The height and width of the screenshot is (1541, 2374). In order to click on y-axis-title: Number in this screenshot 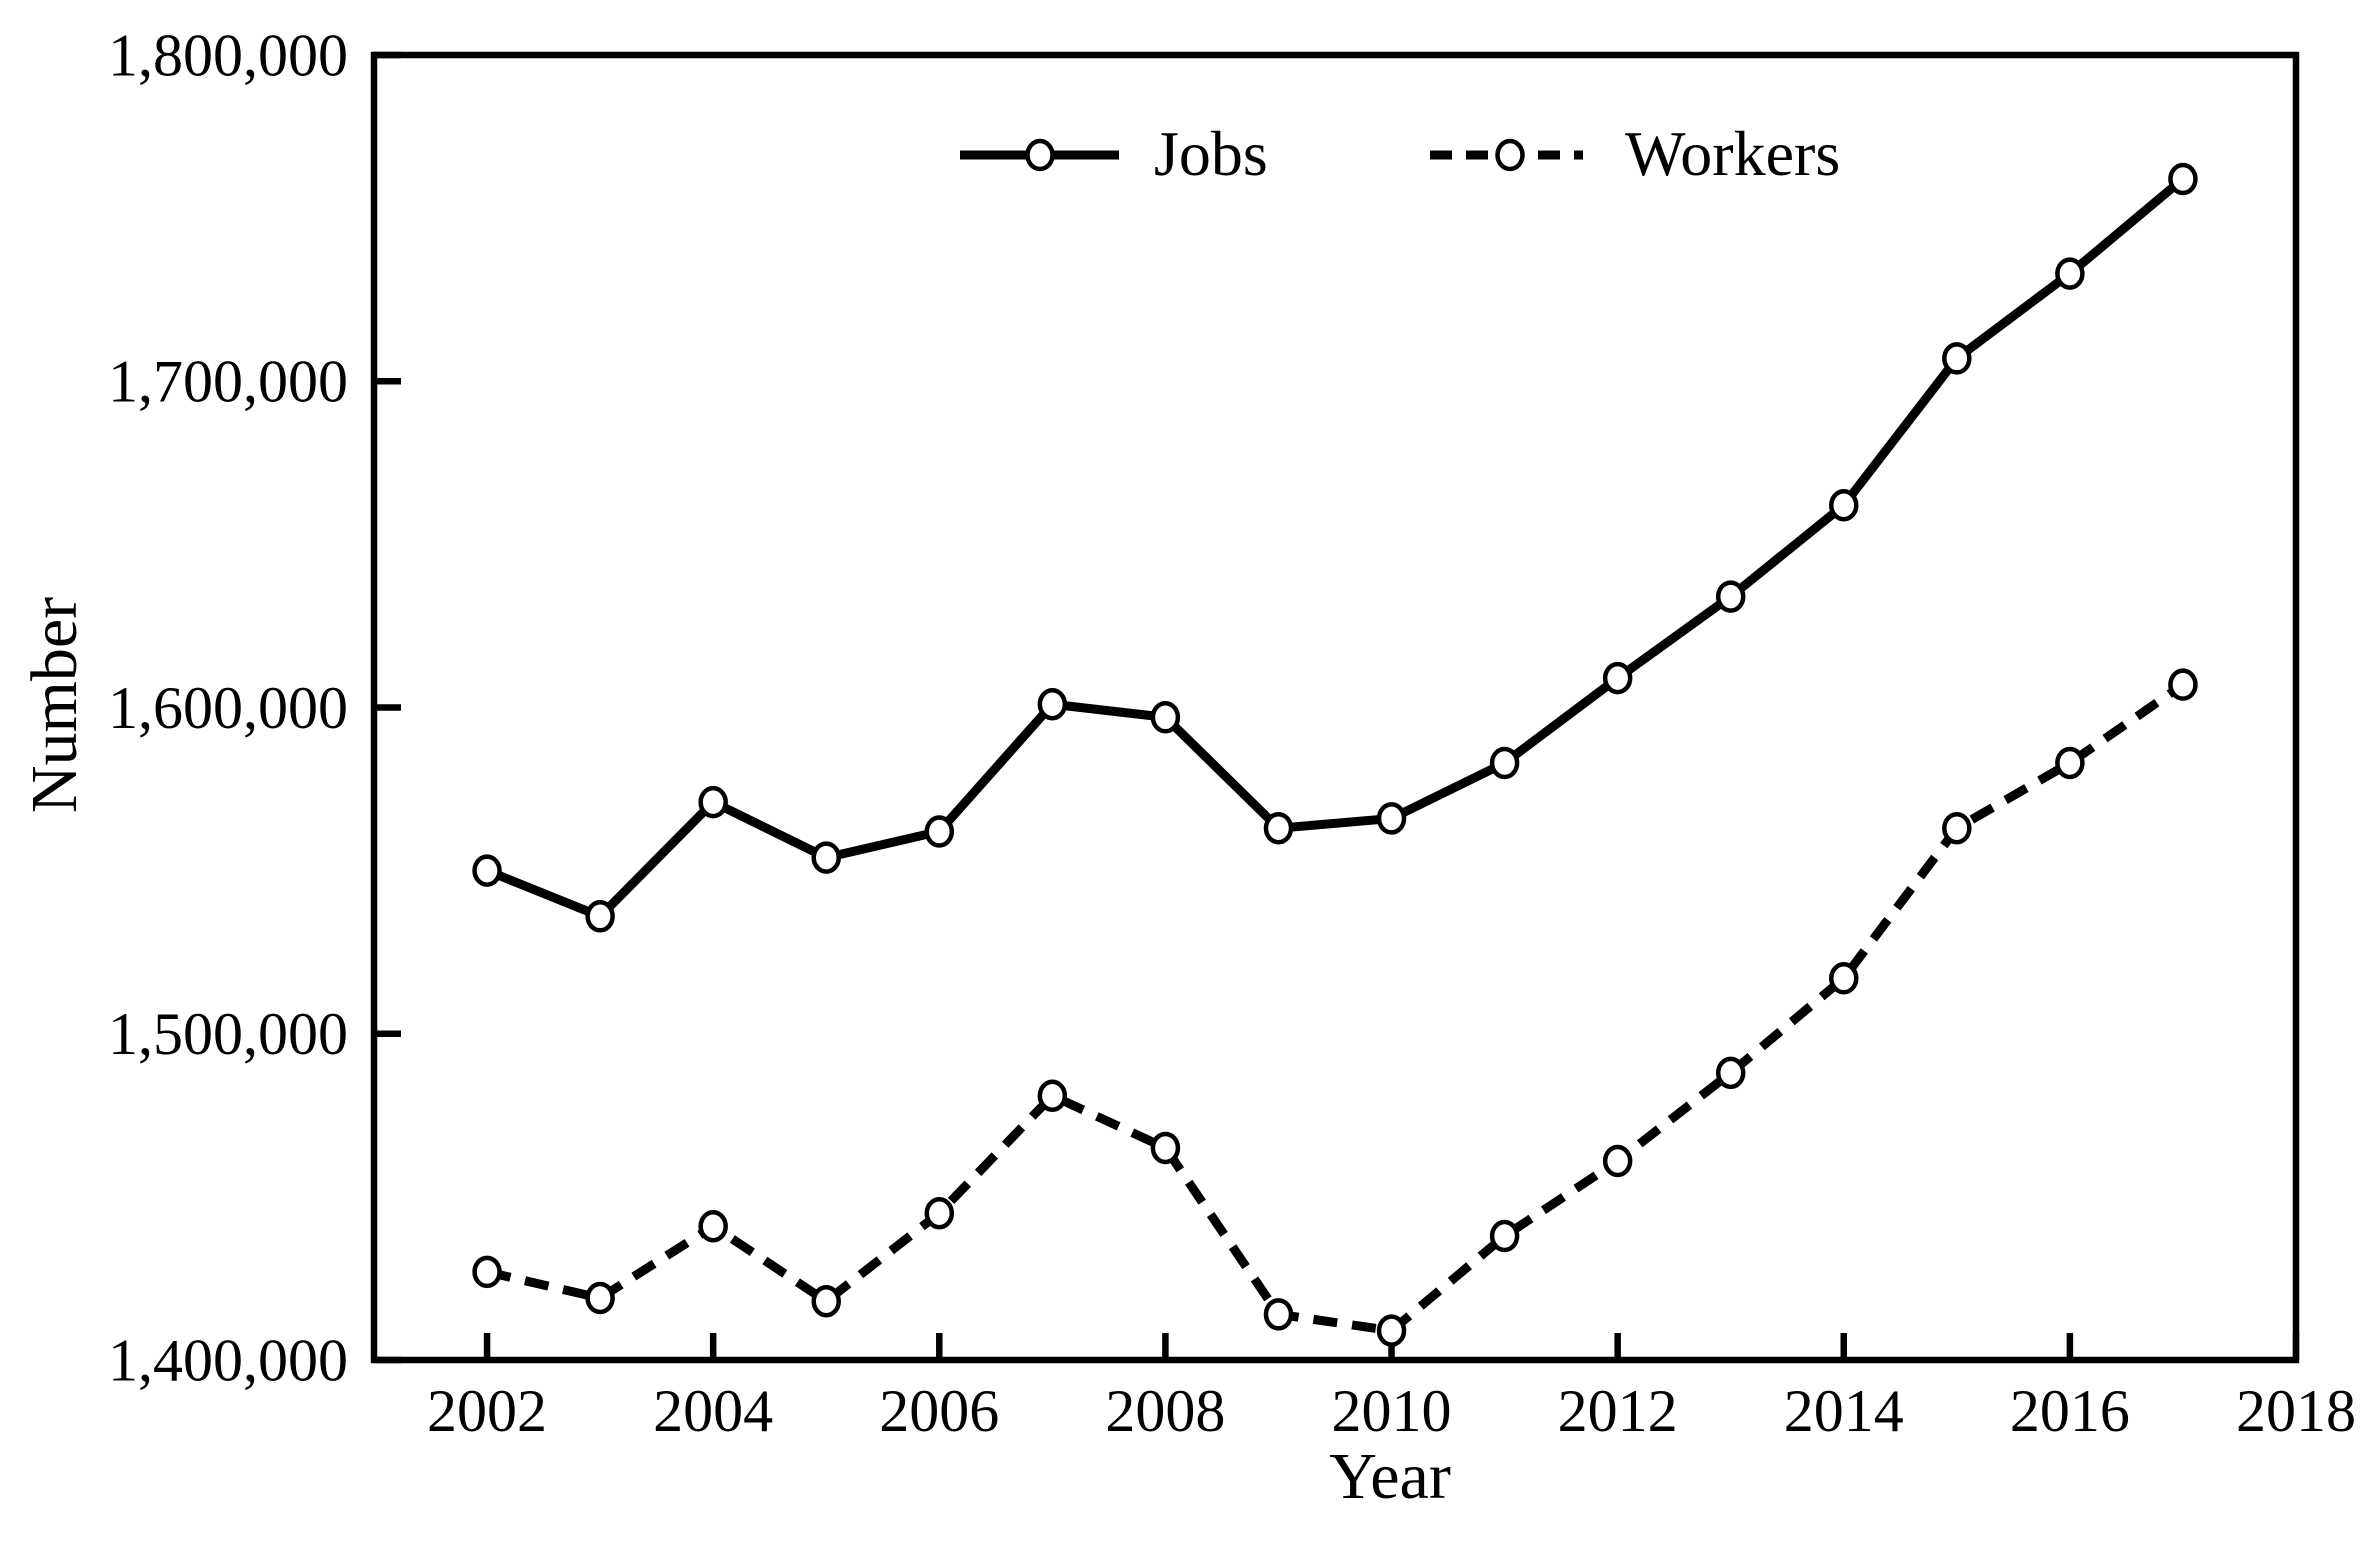, I will do `click(54, 705)`.